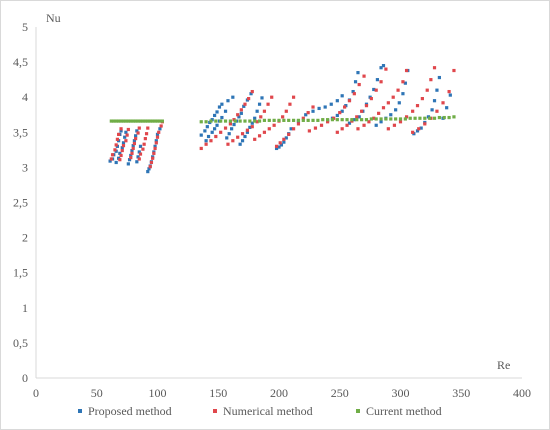 The image size is (550, 430). I want to click on y-tick-label: 0, so click(25, 378).